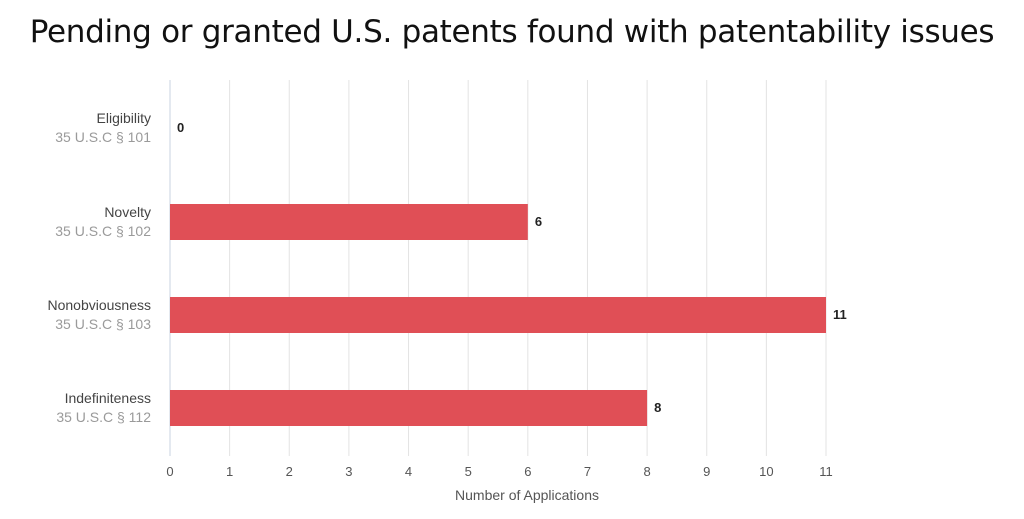 This screenshot has height=519, width=1024. I want to click on x-tick-label: 5, so click(468, 471).